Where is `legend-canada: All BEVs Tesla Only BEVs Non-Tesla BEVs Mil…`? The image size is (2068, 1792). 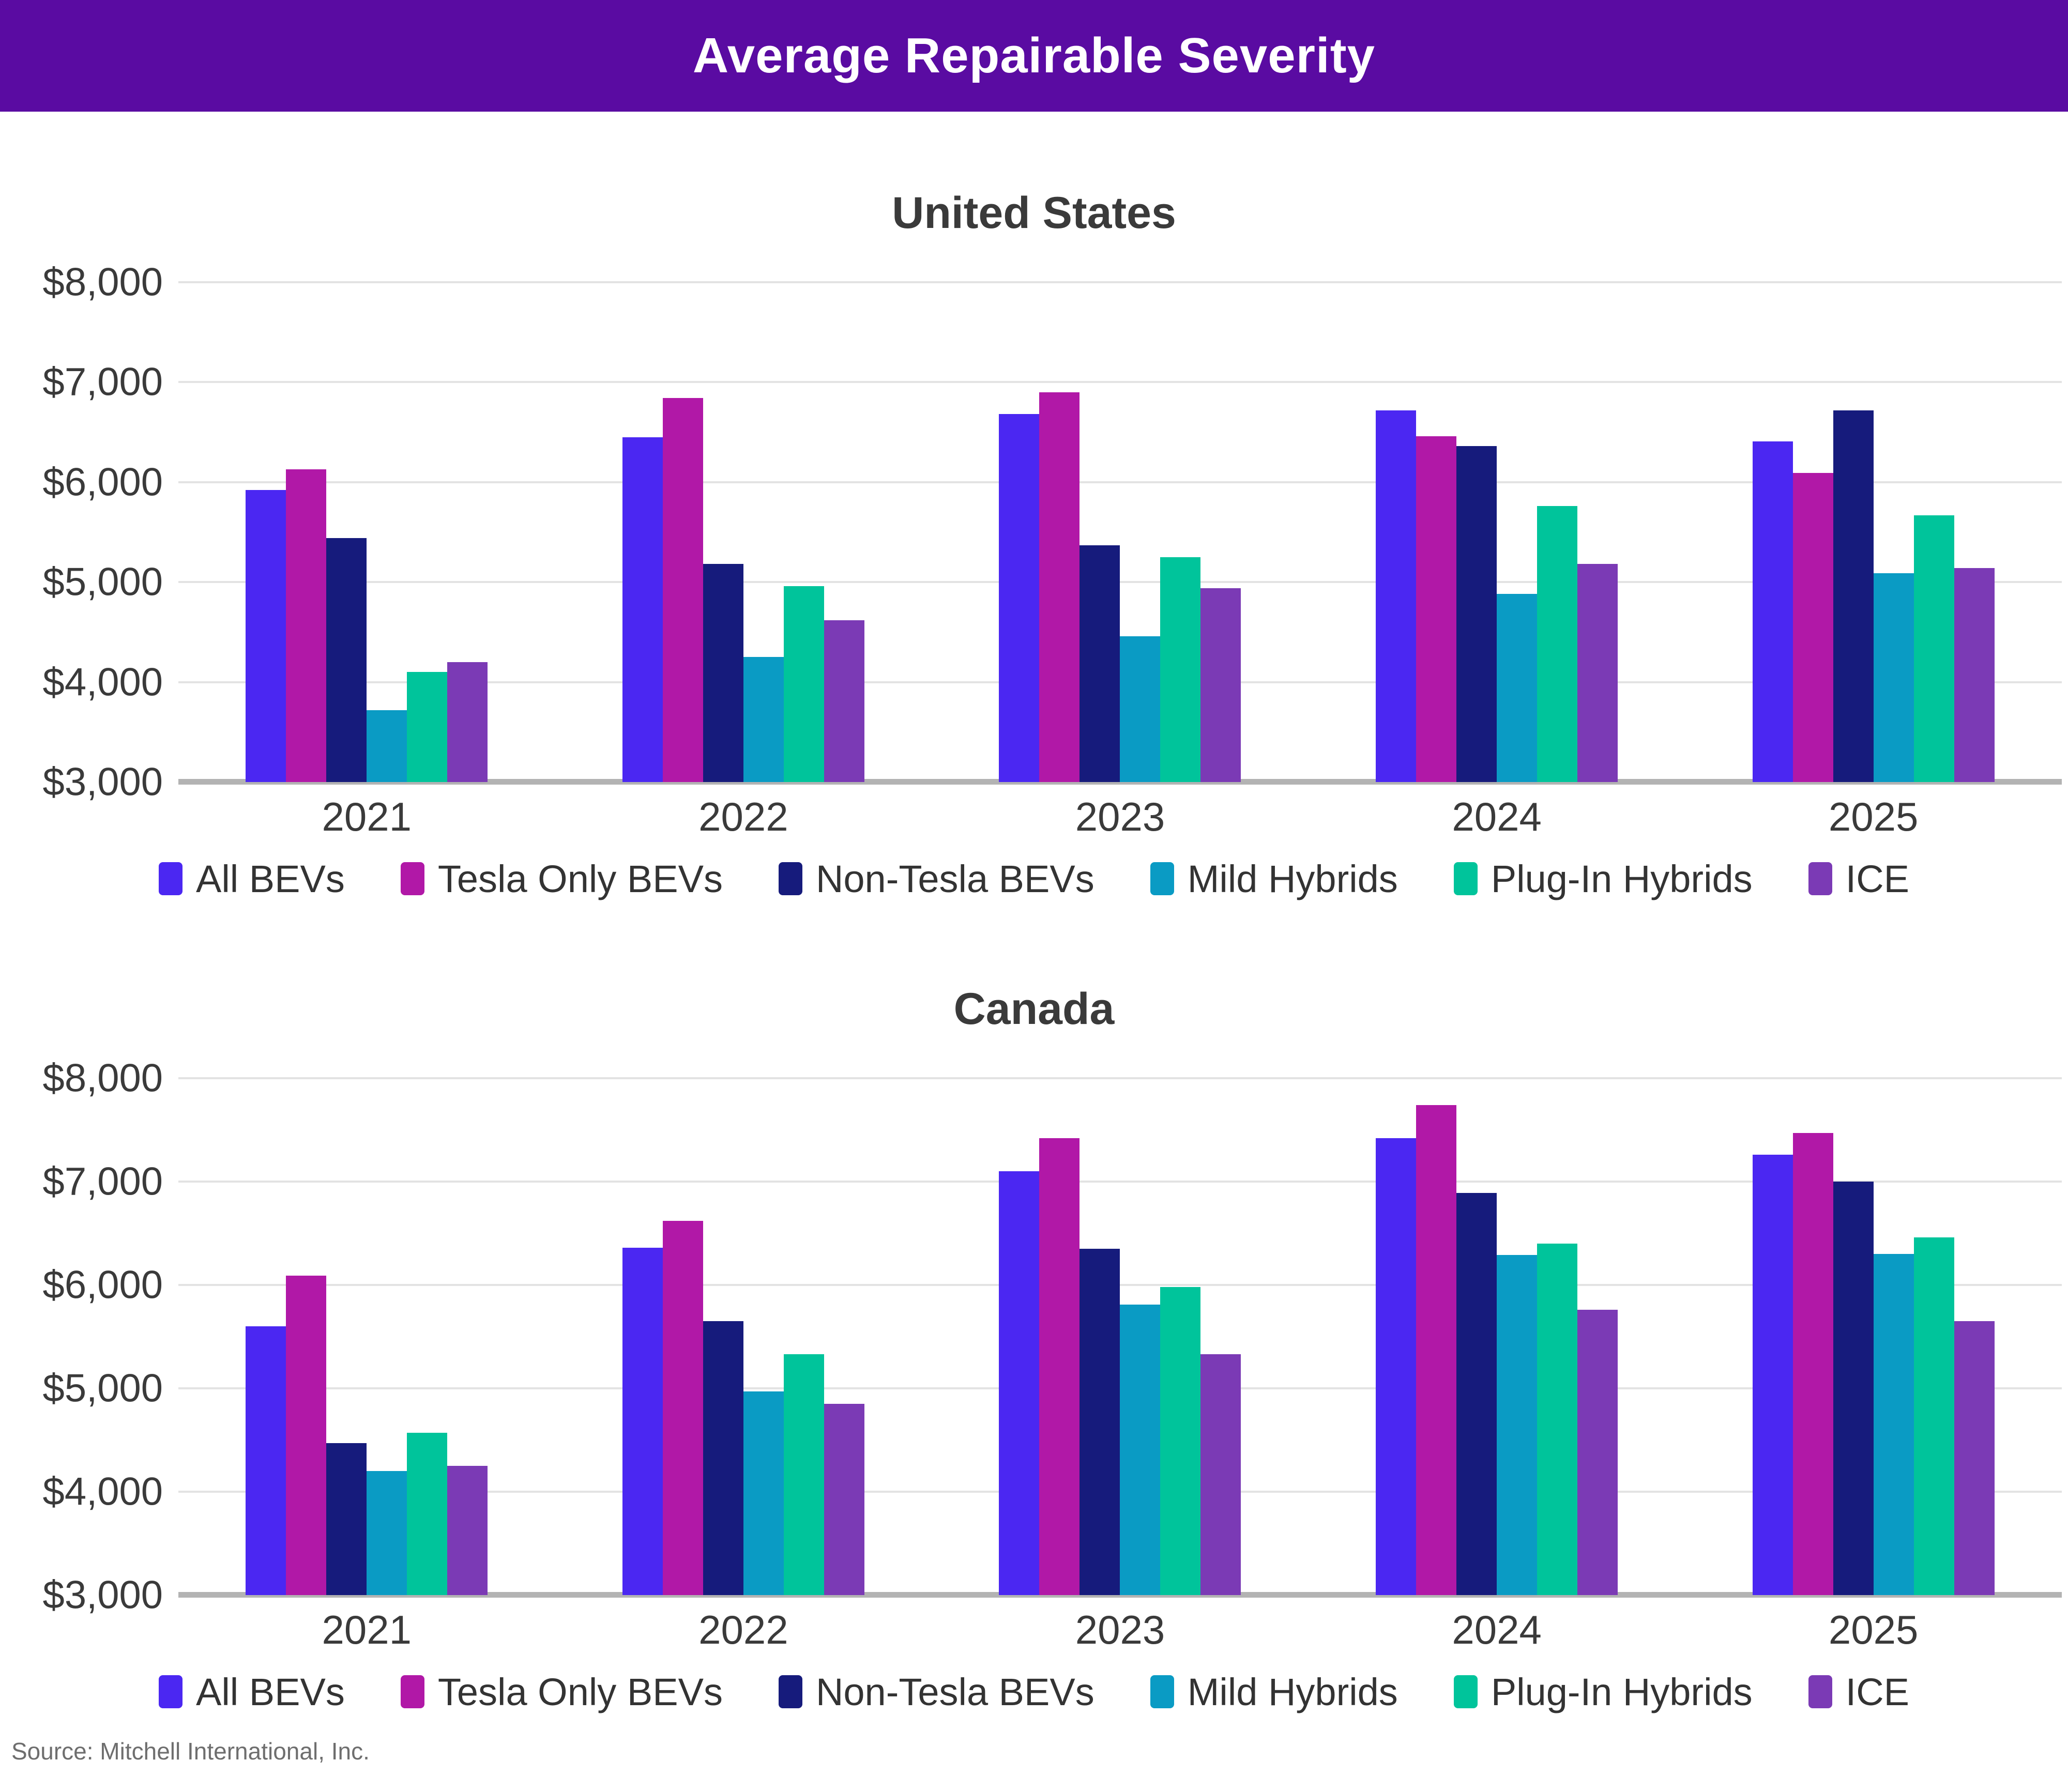
legend-canada: All BEVs Tesla Only BEVs Non-Tesla BEVs Mil… is located at coordinates (1034, 1692).